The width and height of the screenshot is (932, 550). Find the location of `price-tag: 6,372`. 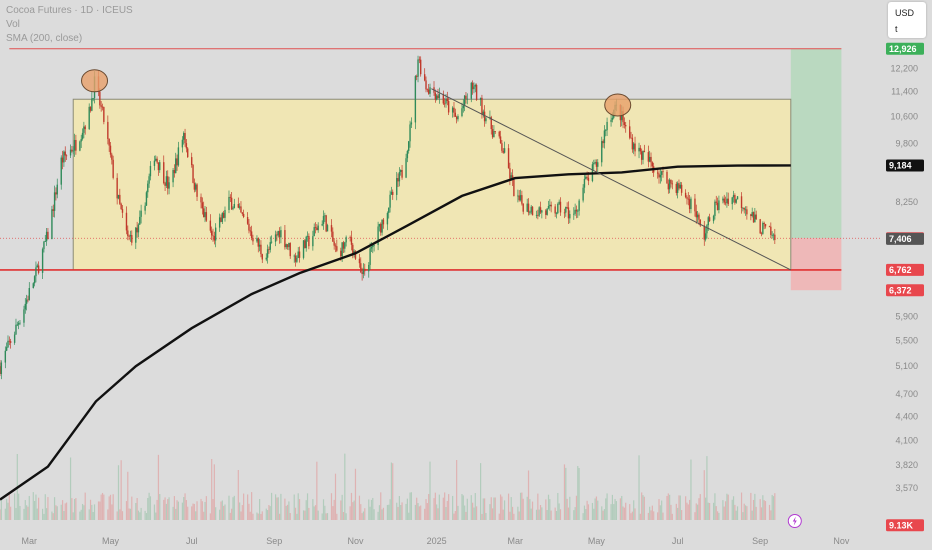

price-tag: 6,372 is located at coordinates (905, 290).